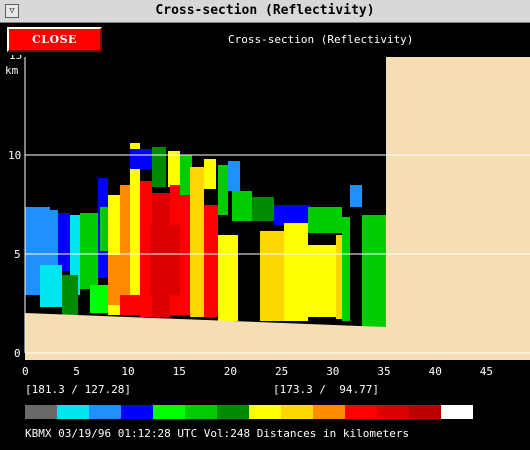 The width and height of the screenshot is (530, 450). I want to click on window-menu-button: ▽, so click(12, 11).